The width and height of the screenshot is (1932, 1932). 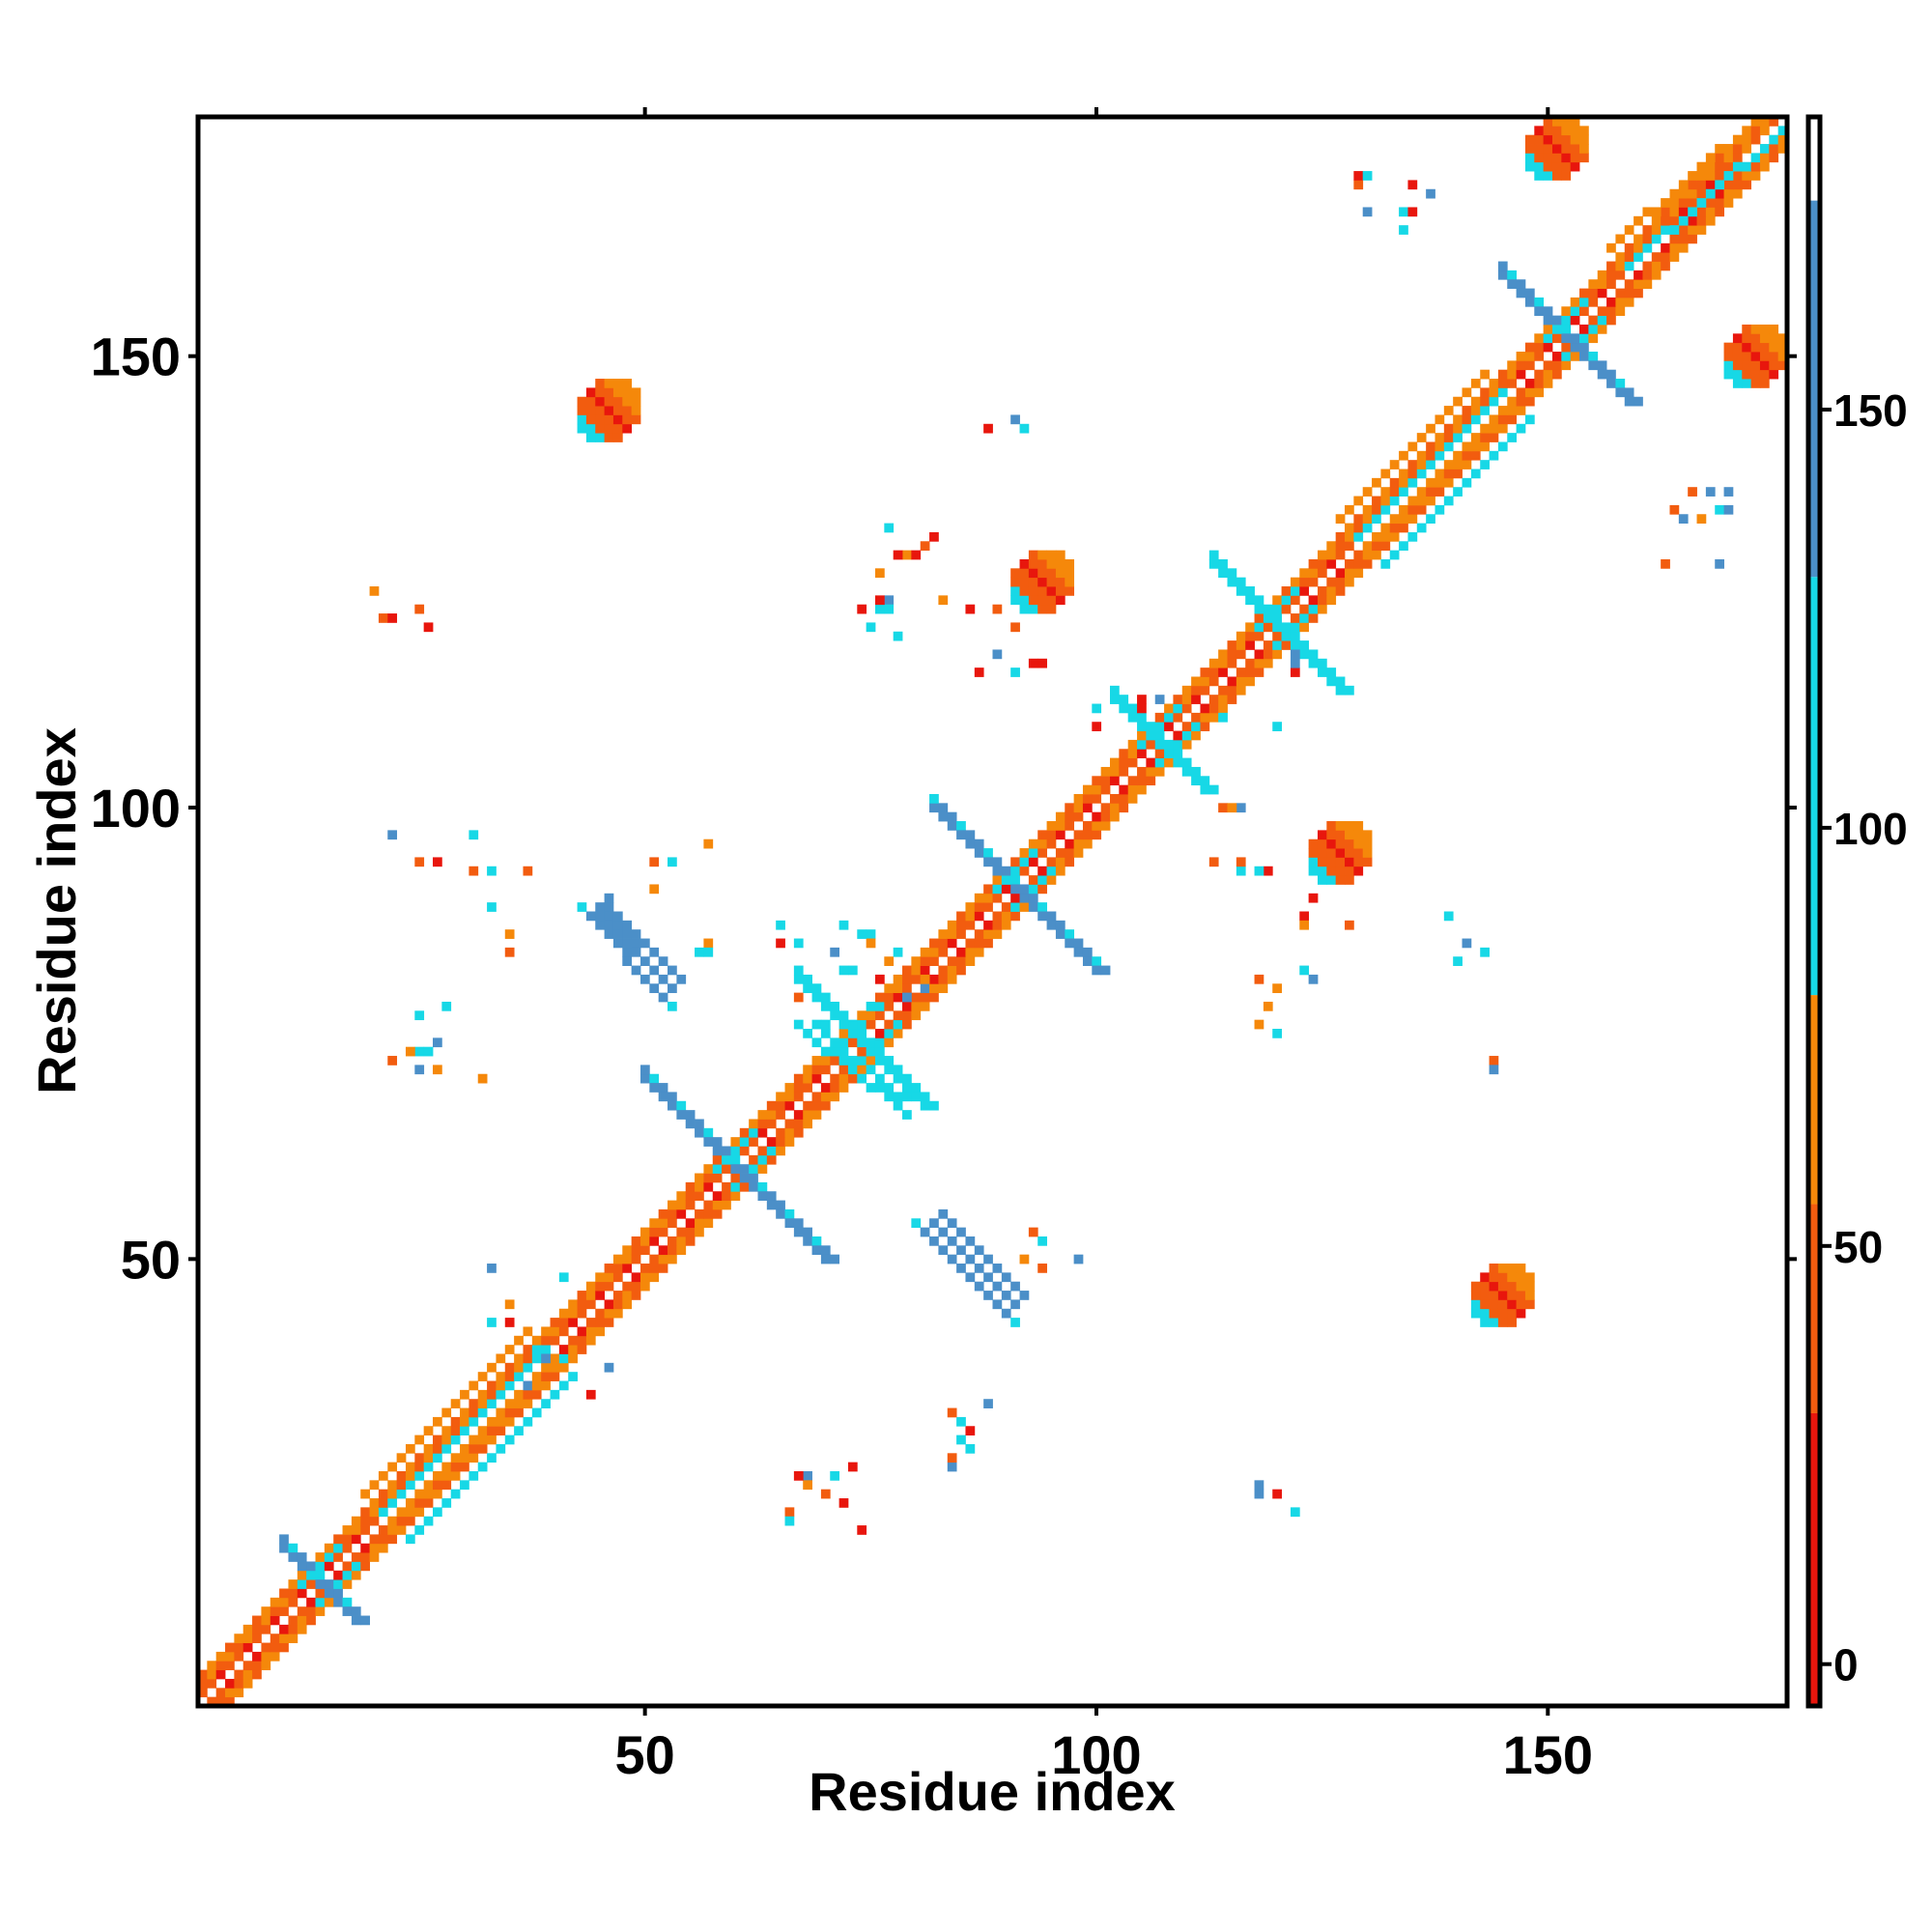 I want to click on colorbar-band, so click(x=1814, y=1559).